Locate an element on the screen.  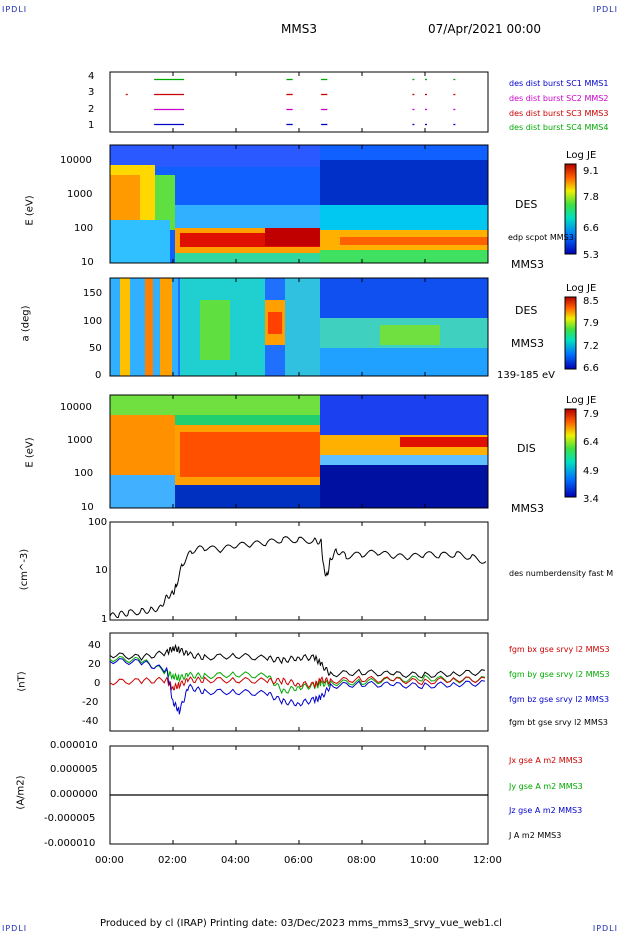
des-energy-cbar-tick: 7.8 is located at coordinates (591, 197).